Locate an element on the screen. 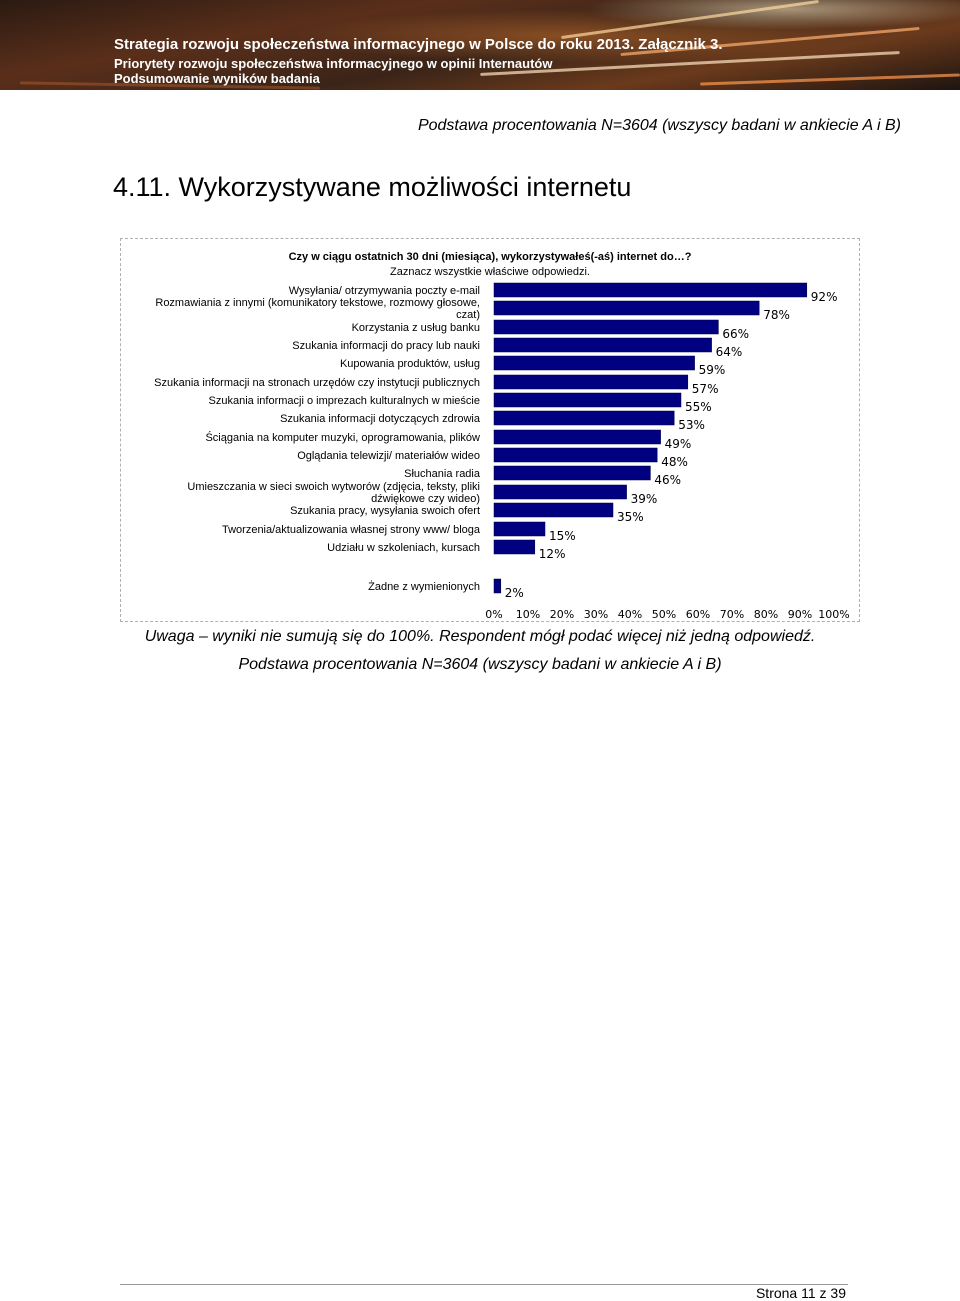  x-tick-label: 70% is located at coordinates (732, 614).